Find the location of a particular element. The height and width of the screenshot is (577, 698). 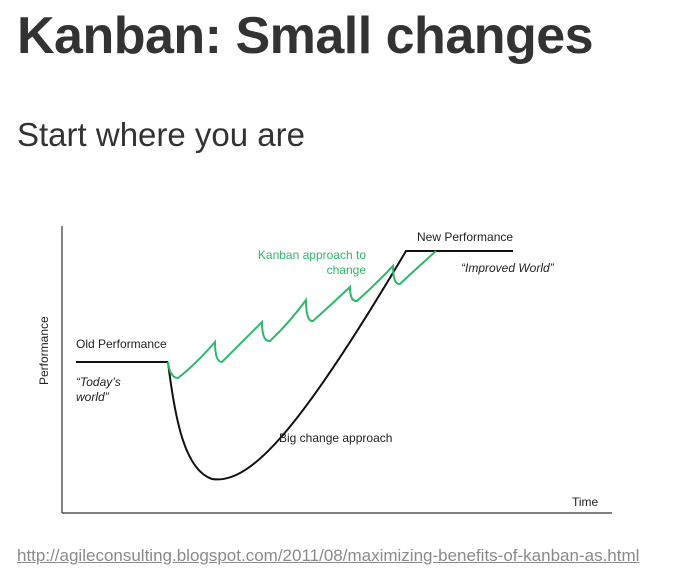

slide-subtitle: Start where you are is located at coordinates (161, 134).